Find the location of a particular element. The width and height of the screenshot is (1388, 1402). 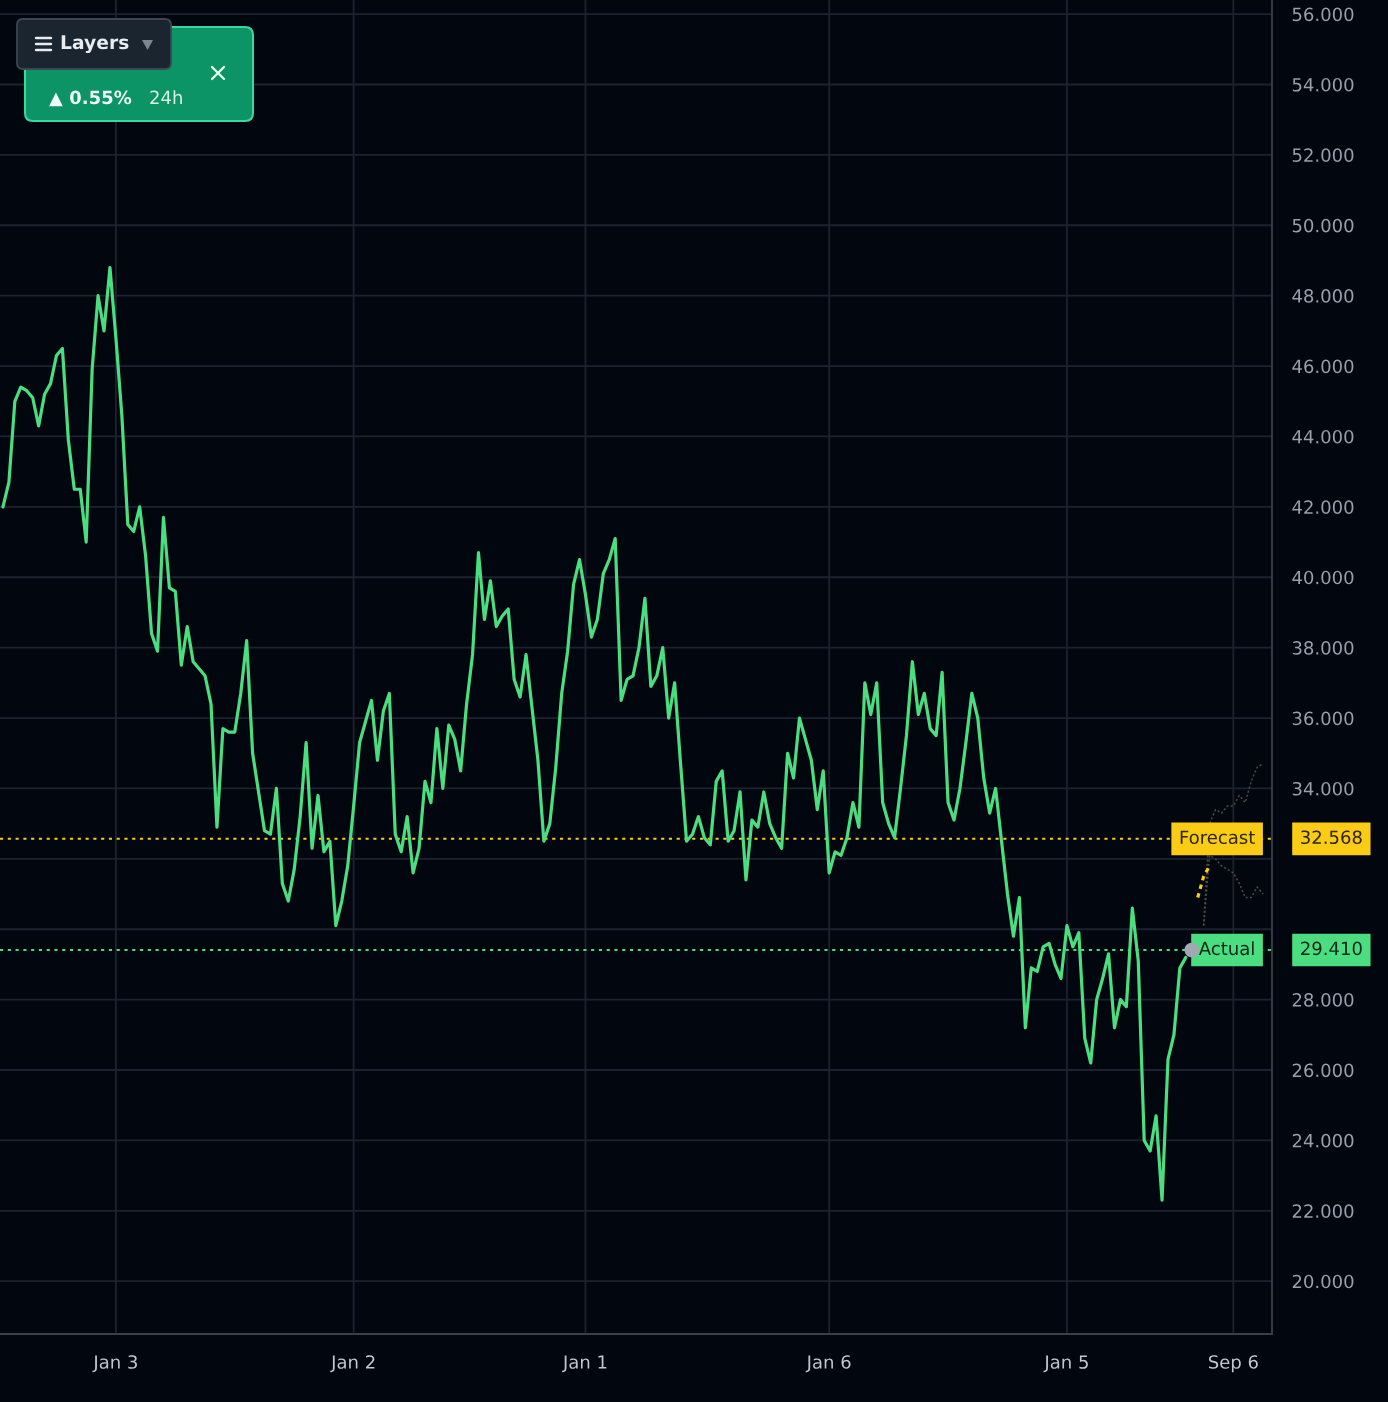

y-tick-label: 44.000 is located at coordinates (1323, 436).